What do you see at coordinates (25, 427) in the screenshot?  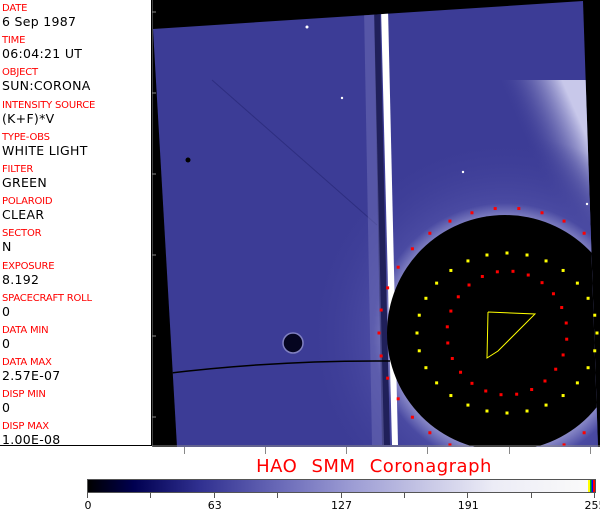 I see `field-label: DISP MAX` at bounding box center [25, 427].